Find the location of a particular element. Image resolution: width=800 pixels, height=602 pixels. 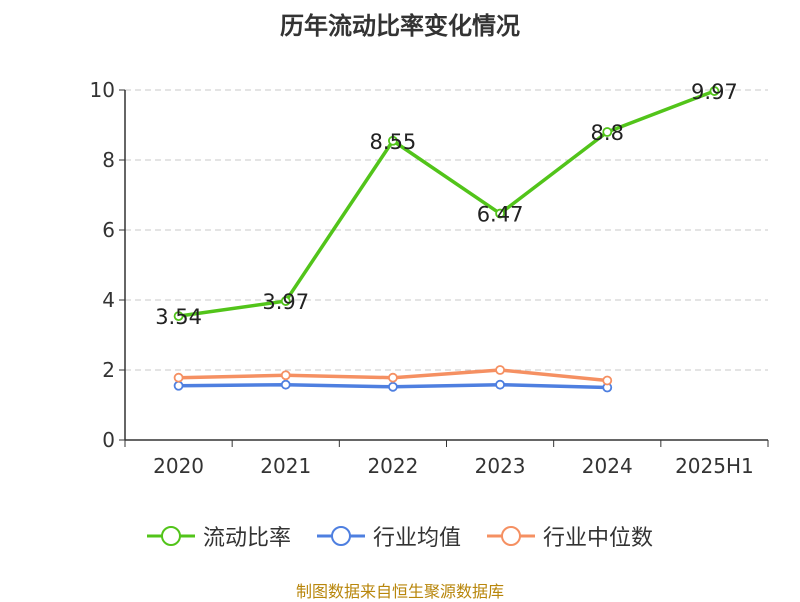

data-label: 9.97 is located at coordinates (714, 92).